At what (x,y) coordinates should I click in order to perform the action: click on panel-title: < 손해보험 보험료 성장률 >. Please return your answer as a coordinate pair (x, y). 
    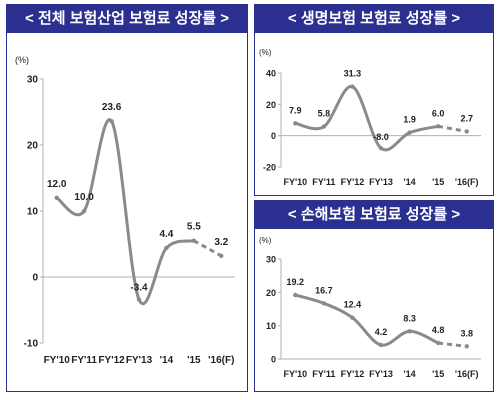
    Looking at the image, I should click on (374, 215).